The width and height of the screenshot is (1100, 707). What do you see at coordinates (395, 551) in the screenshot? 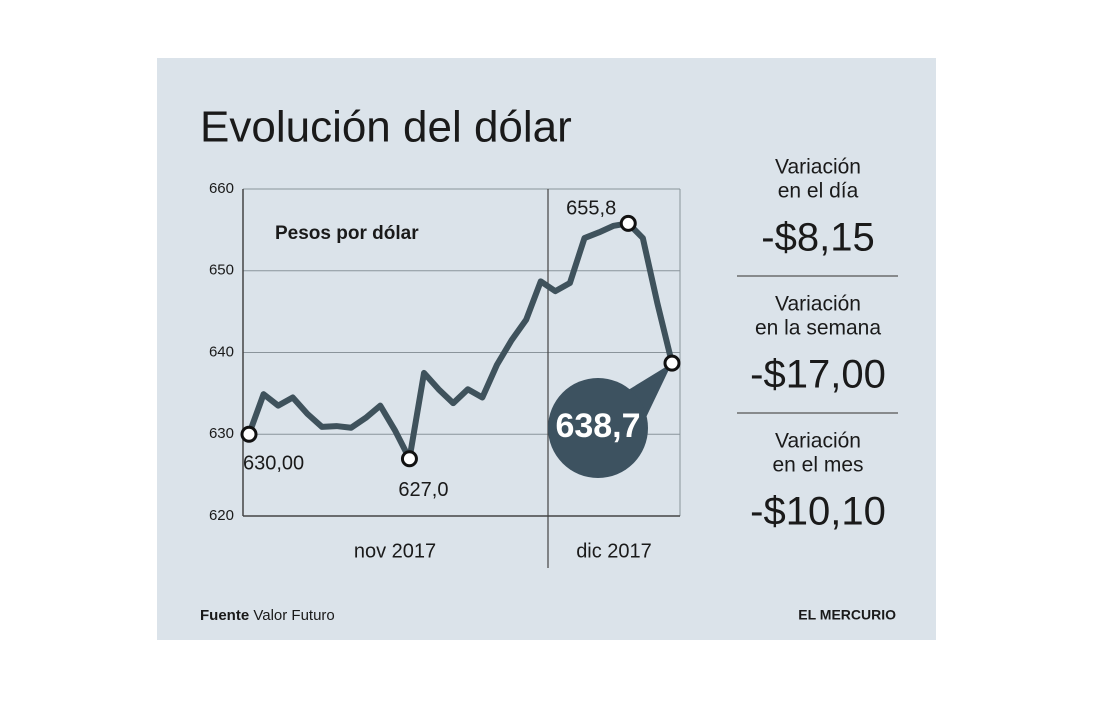
I see `x-group-label: nov 2017` at bounding box center [395, 551].